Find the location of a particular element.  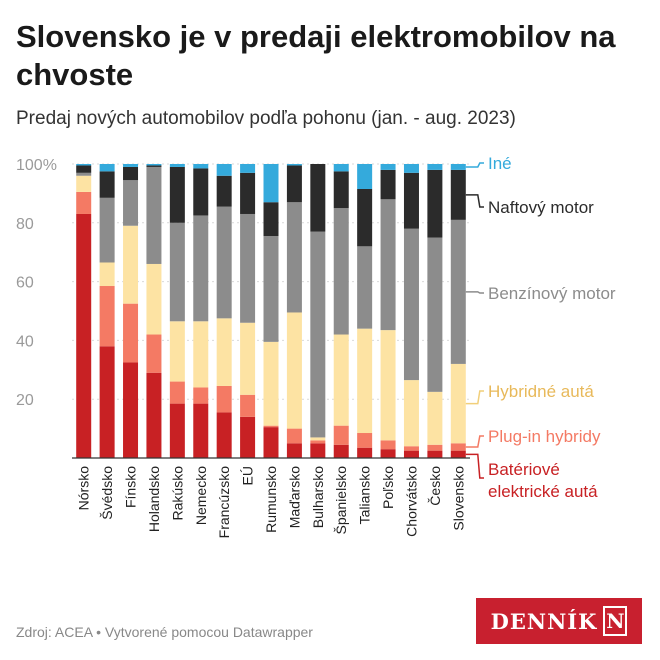

x-tick-label: Bulharsko is located at coordinates (318, 497).